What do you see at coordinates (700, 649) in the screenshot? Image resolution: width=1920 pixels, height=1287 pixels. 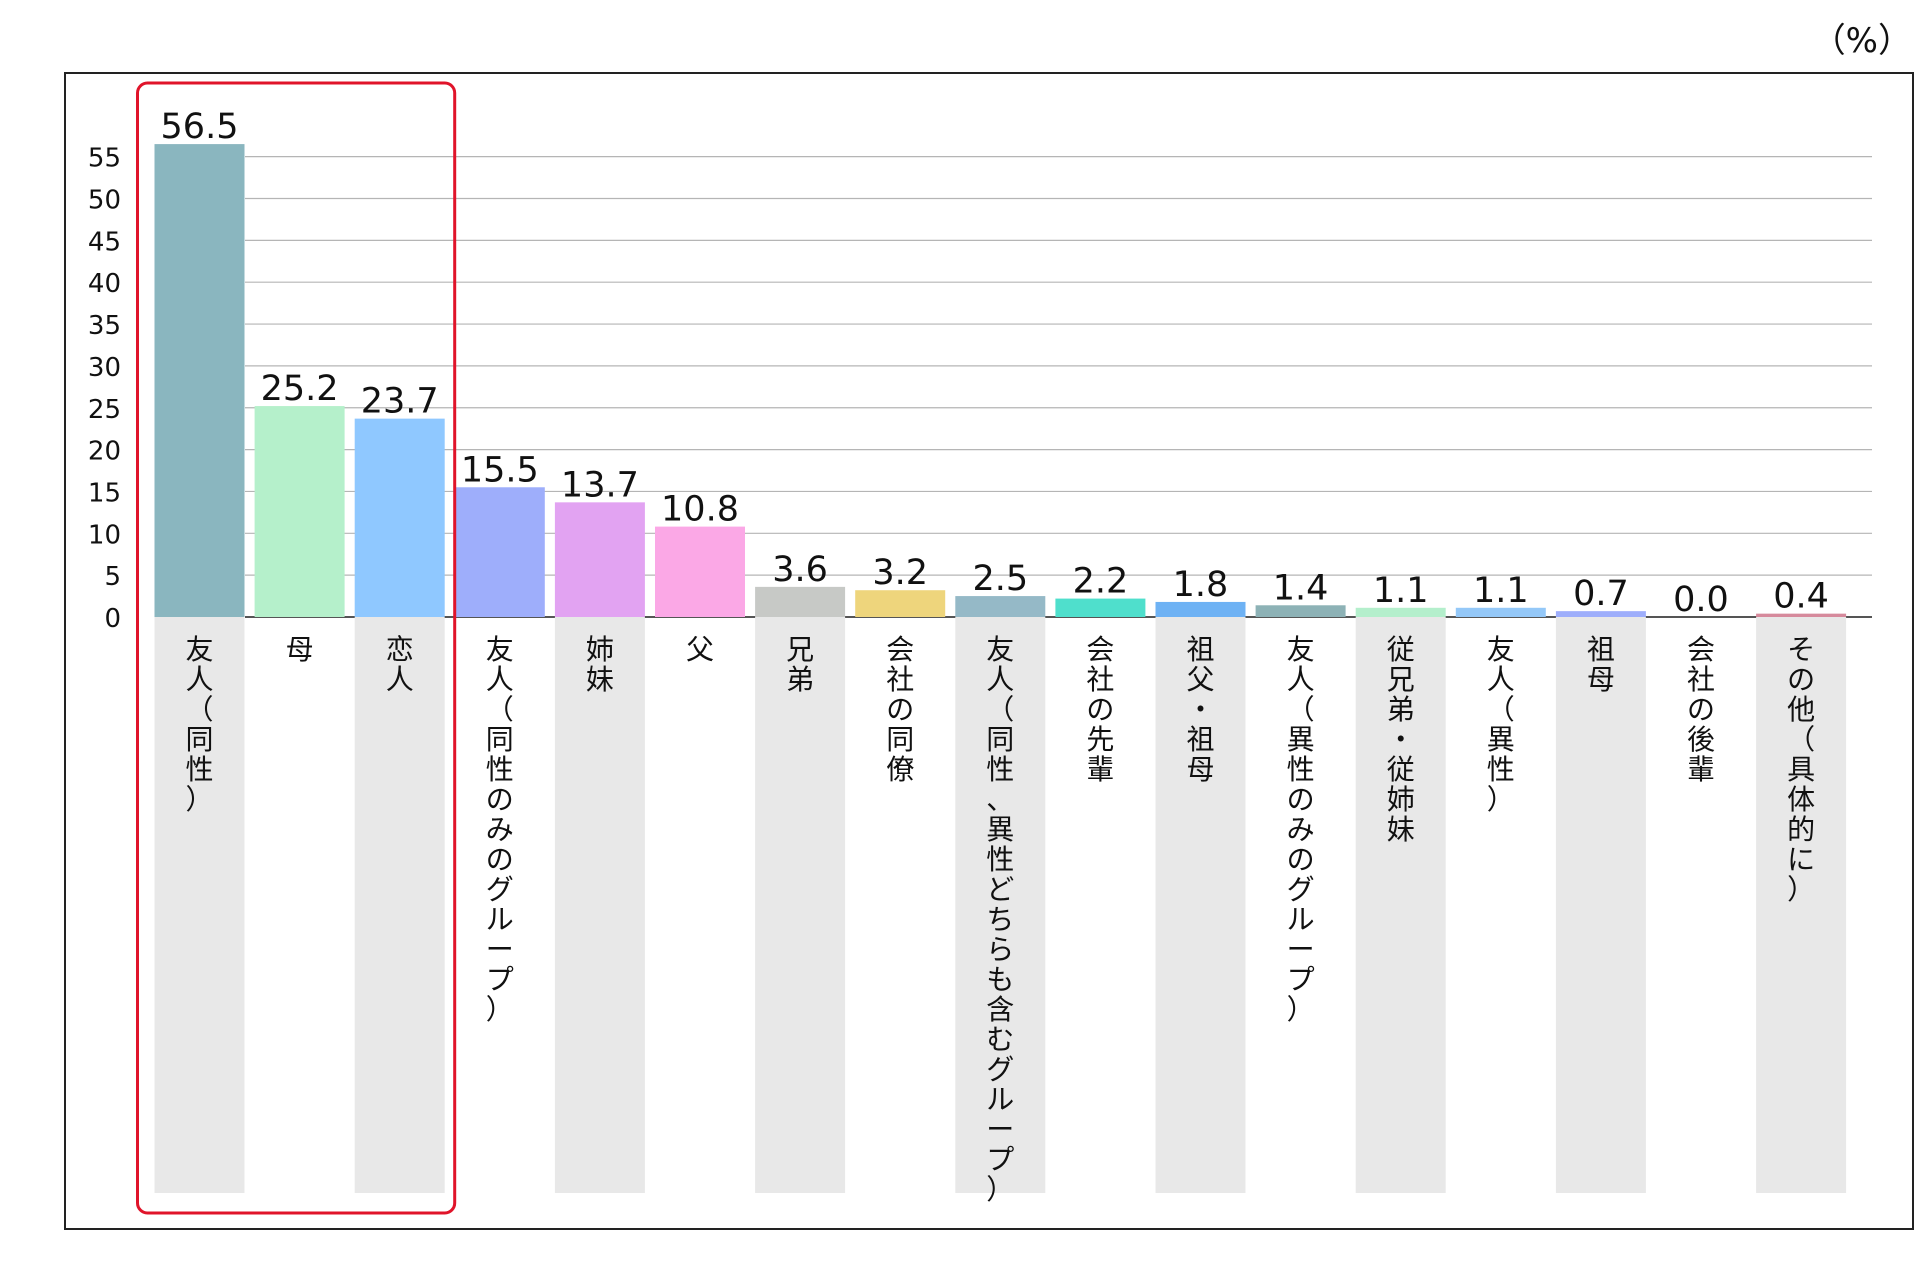 I see `x-tick-label: 父` at bounding box center [700, 649].